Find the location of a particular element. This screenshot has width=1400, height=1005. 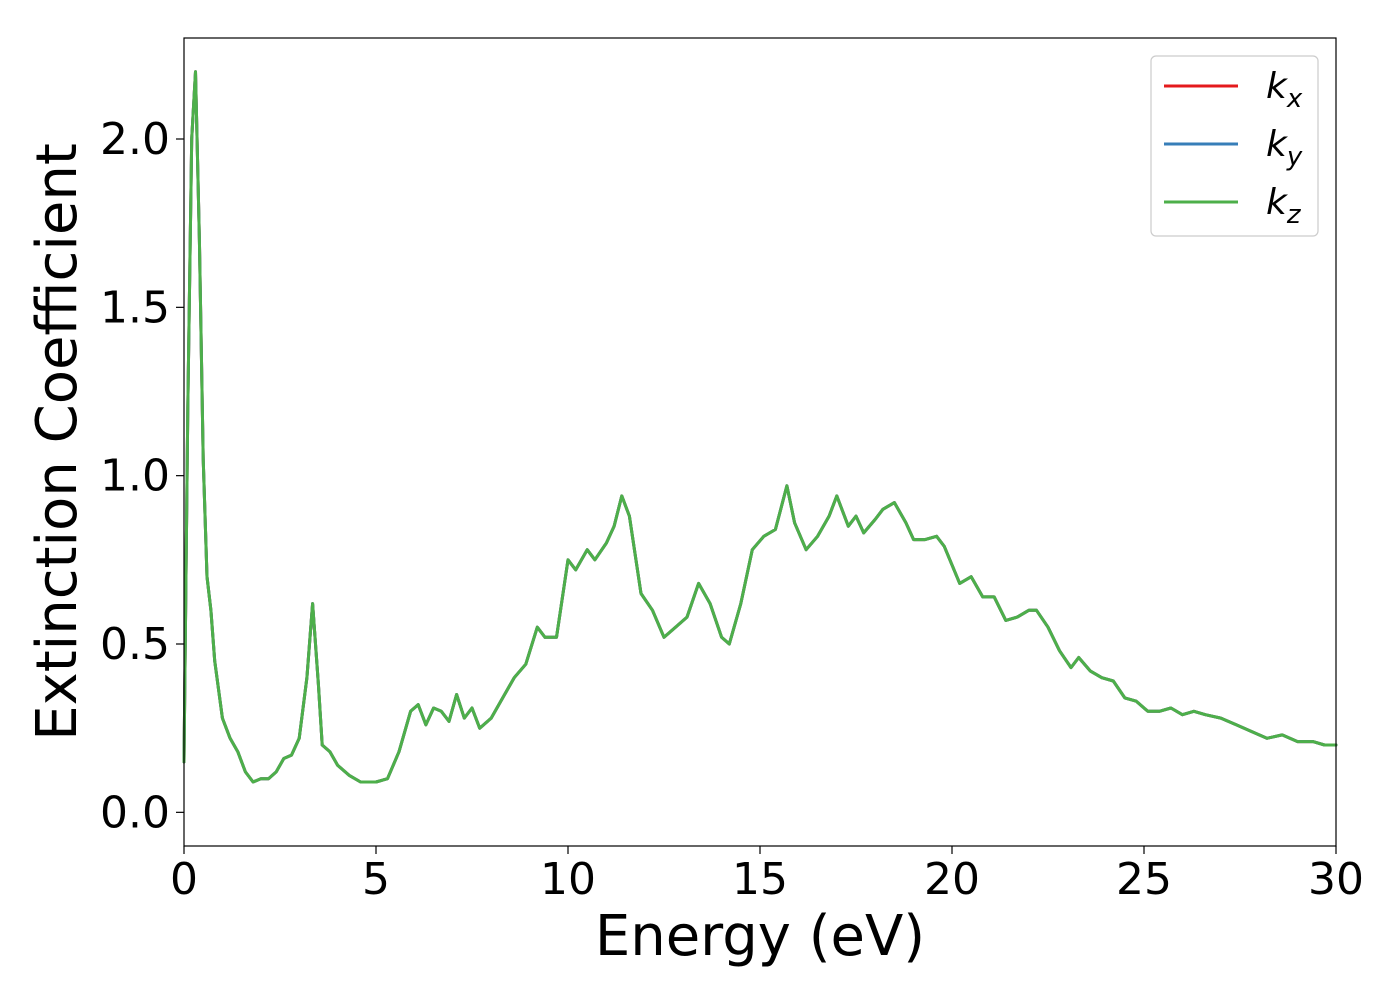

y-tick-label: 2.0 is located at coordinates (135, 139).